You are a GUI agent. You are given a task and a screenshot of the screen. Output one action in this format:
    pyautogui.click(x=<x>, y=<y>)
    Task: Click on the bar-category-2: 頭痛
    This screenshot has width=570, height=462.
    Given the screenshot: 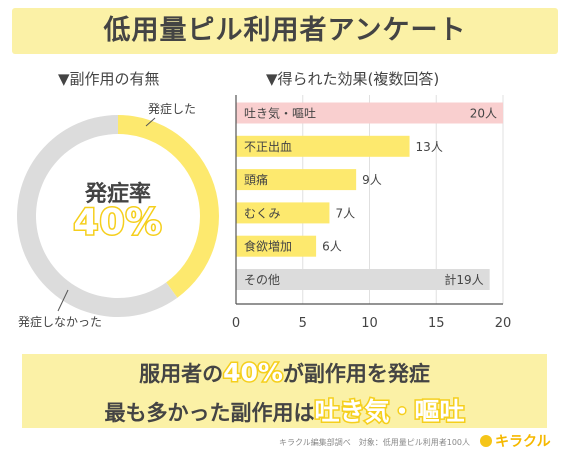 What is the action you would take?
    pyautogui.click(x=256, y=179)
    